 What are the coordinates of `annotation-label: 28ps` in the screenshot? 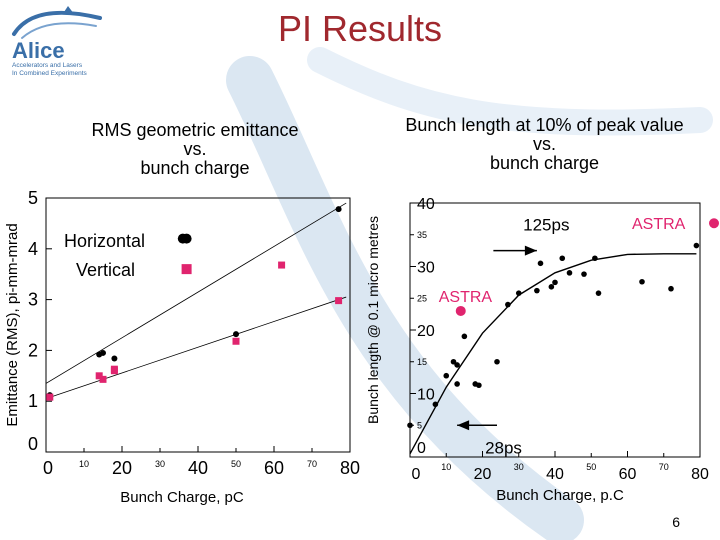 It's located at (503, 447).